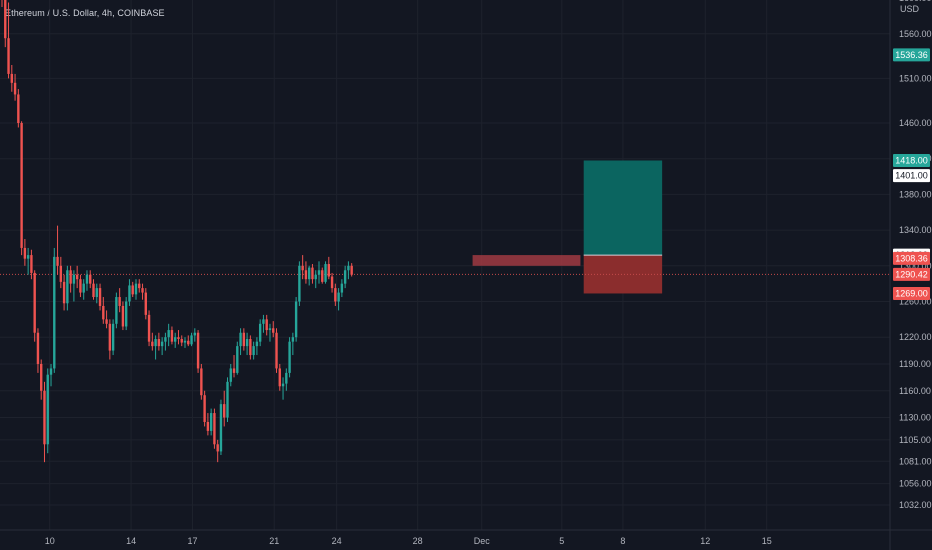  What do you see at coordinates (915, 230) in the screenshot?
I see `y-tick-label: 1340.00` at bounding box center [915, 230].